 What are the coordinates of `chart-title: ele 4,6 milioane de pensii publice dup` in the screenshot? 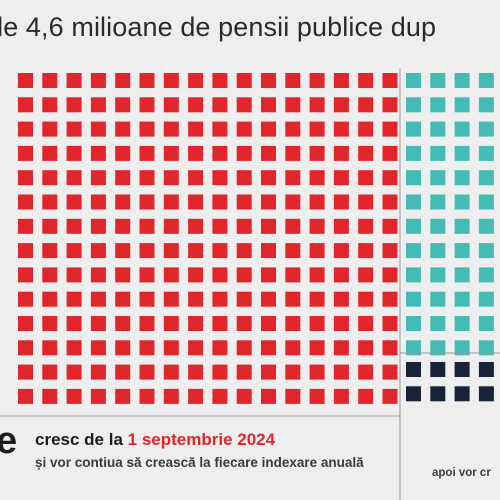 It's located at (218, 27).